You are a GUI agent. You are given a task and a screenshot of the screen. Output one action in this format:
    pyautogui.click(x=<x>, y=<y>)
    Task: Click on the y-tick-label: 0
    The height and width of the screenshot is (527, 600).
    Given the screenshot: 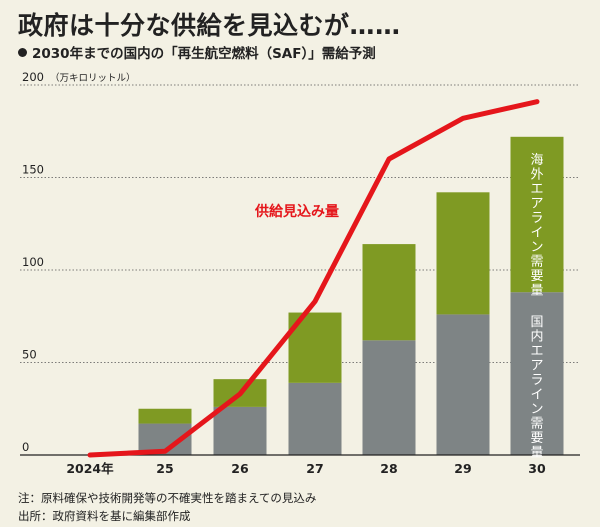 What is the action you would take?
    pyautogui.click(x=25, y=447)
    